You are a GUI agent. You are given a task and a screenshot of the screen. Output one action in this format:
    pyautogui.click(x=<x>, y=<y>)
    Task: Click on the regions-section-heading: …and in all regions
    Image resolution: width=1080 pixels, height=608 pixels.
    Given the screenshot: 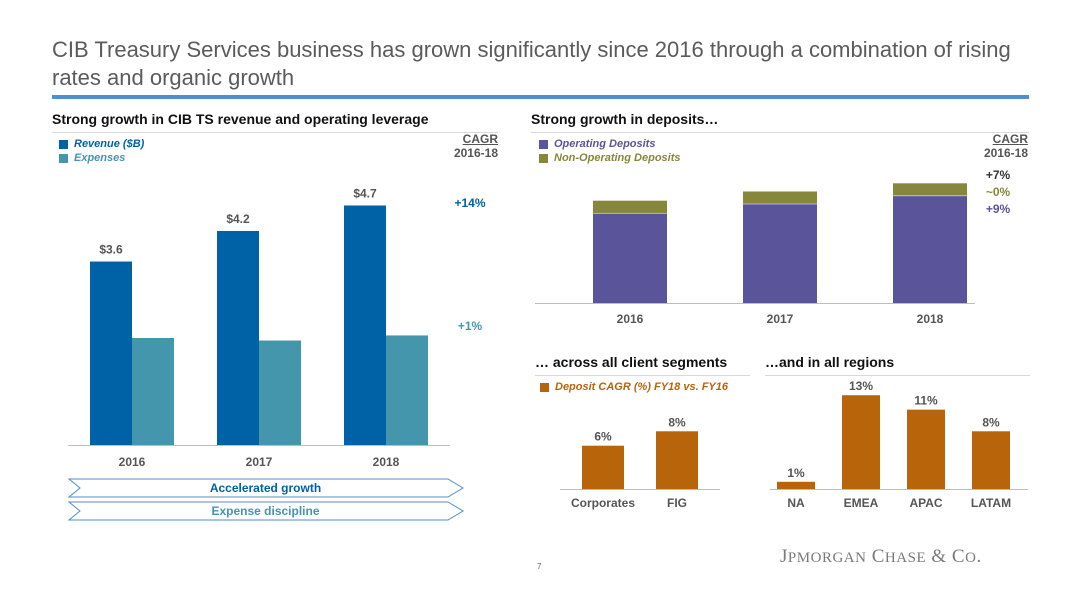 What is the action you would take?
    pyautogui.click(x=897, y=365)
    